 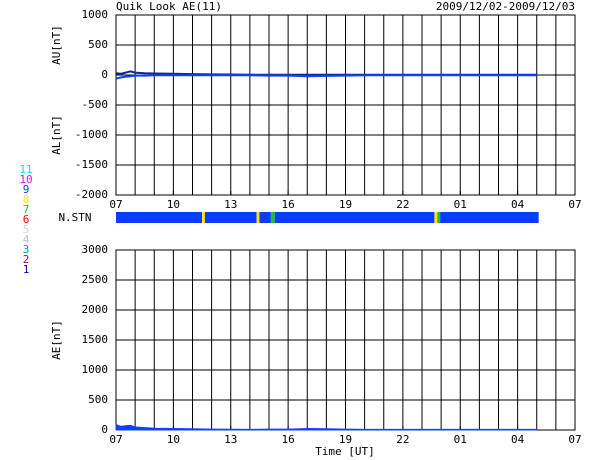 What do you see at coordinates (345, 451) in the screenshot?
I see `x-axis-label: Time [UT]` at bounding box center [345, 451].